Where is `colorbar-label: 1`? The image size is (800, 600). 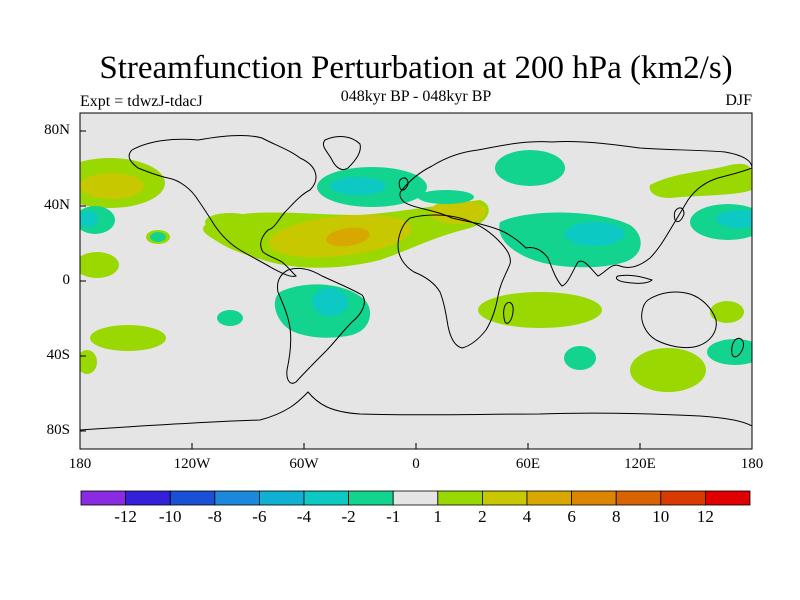 colorbar-label: 1 is located at coordinates (438, 516).